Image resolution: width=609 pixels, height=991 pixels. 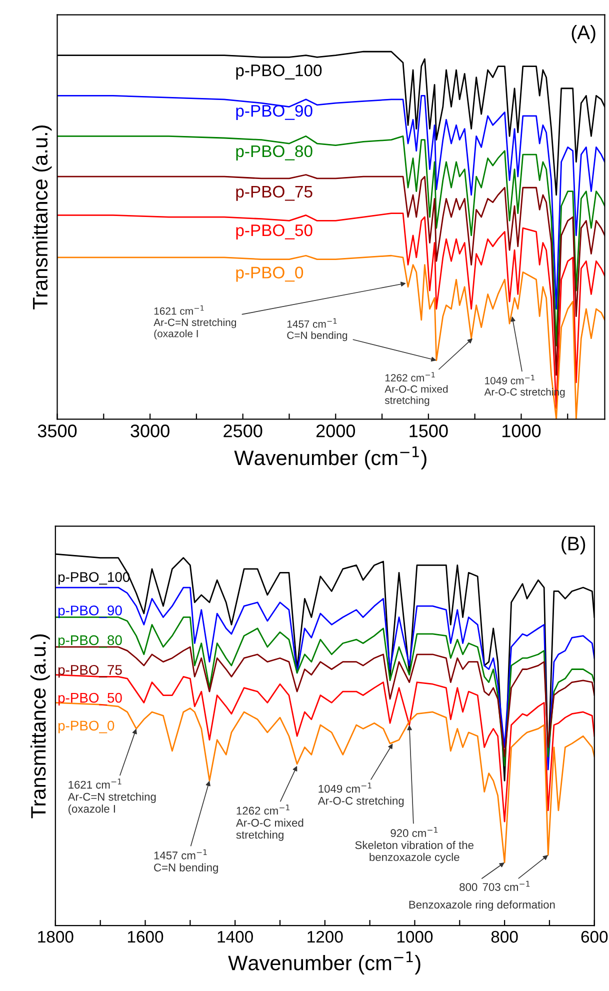 I want to click on x-tick-label: 1500, so click(x=429, y=431).